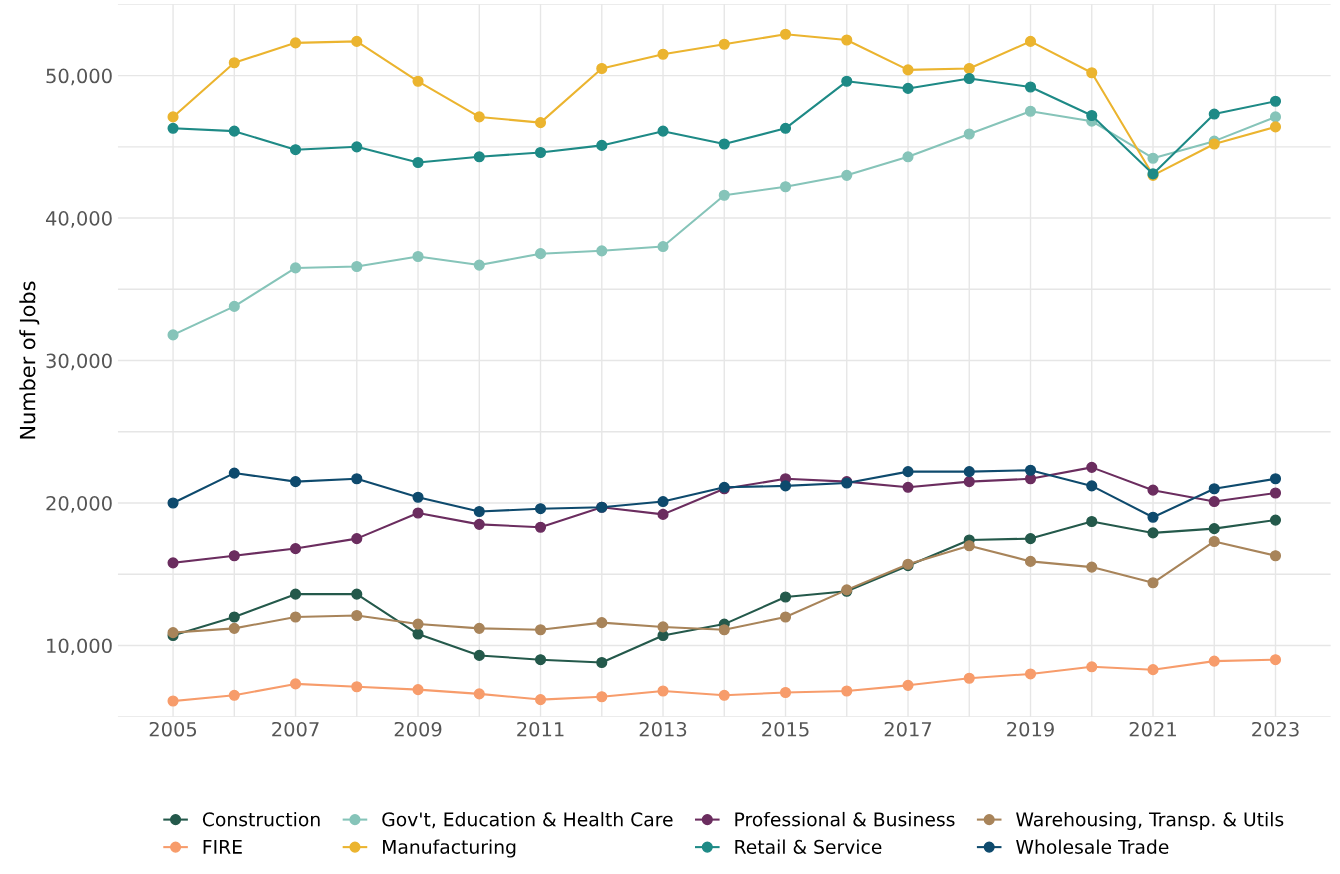  What do you see at coordinates (785, 729) in the screenshot?
I see `x-tick-label: 2015` at bounding box center [785, 729].